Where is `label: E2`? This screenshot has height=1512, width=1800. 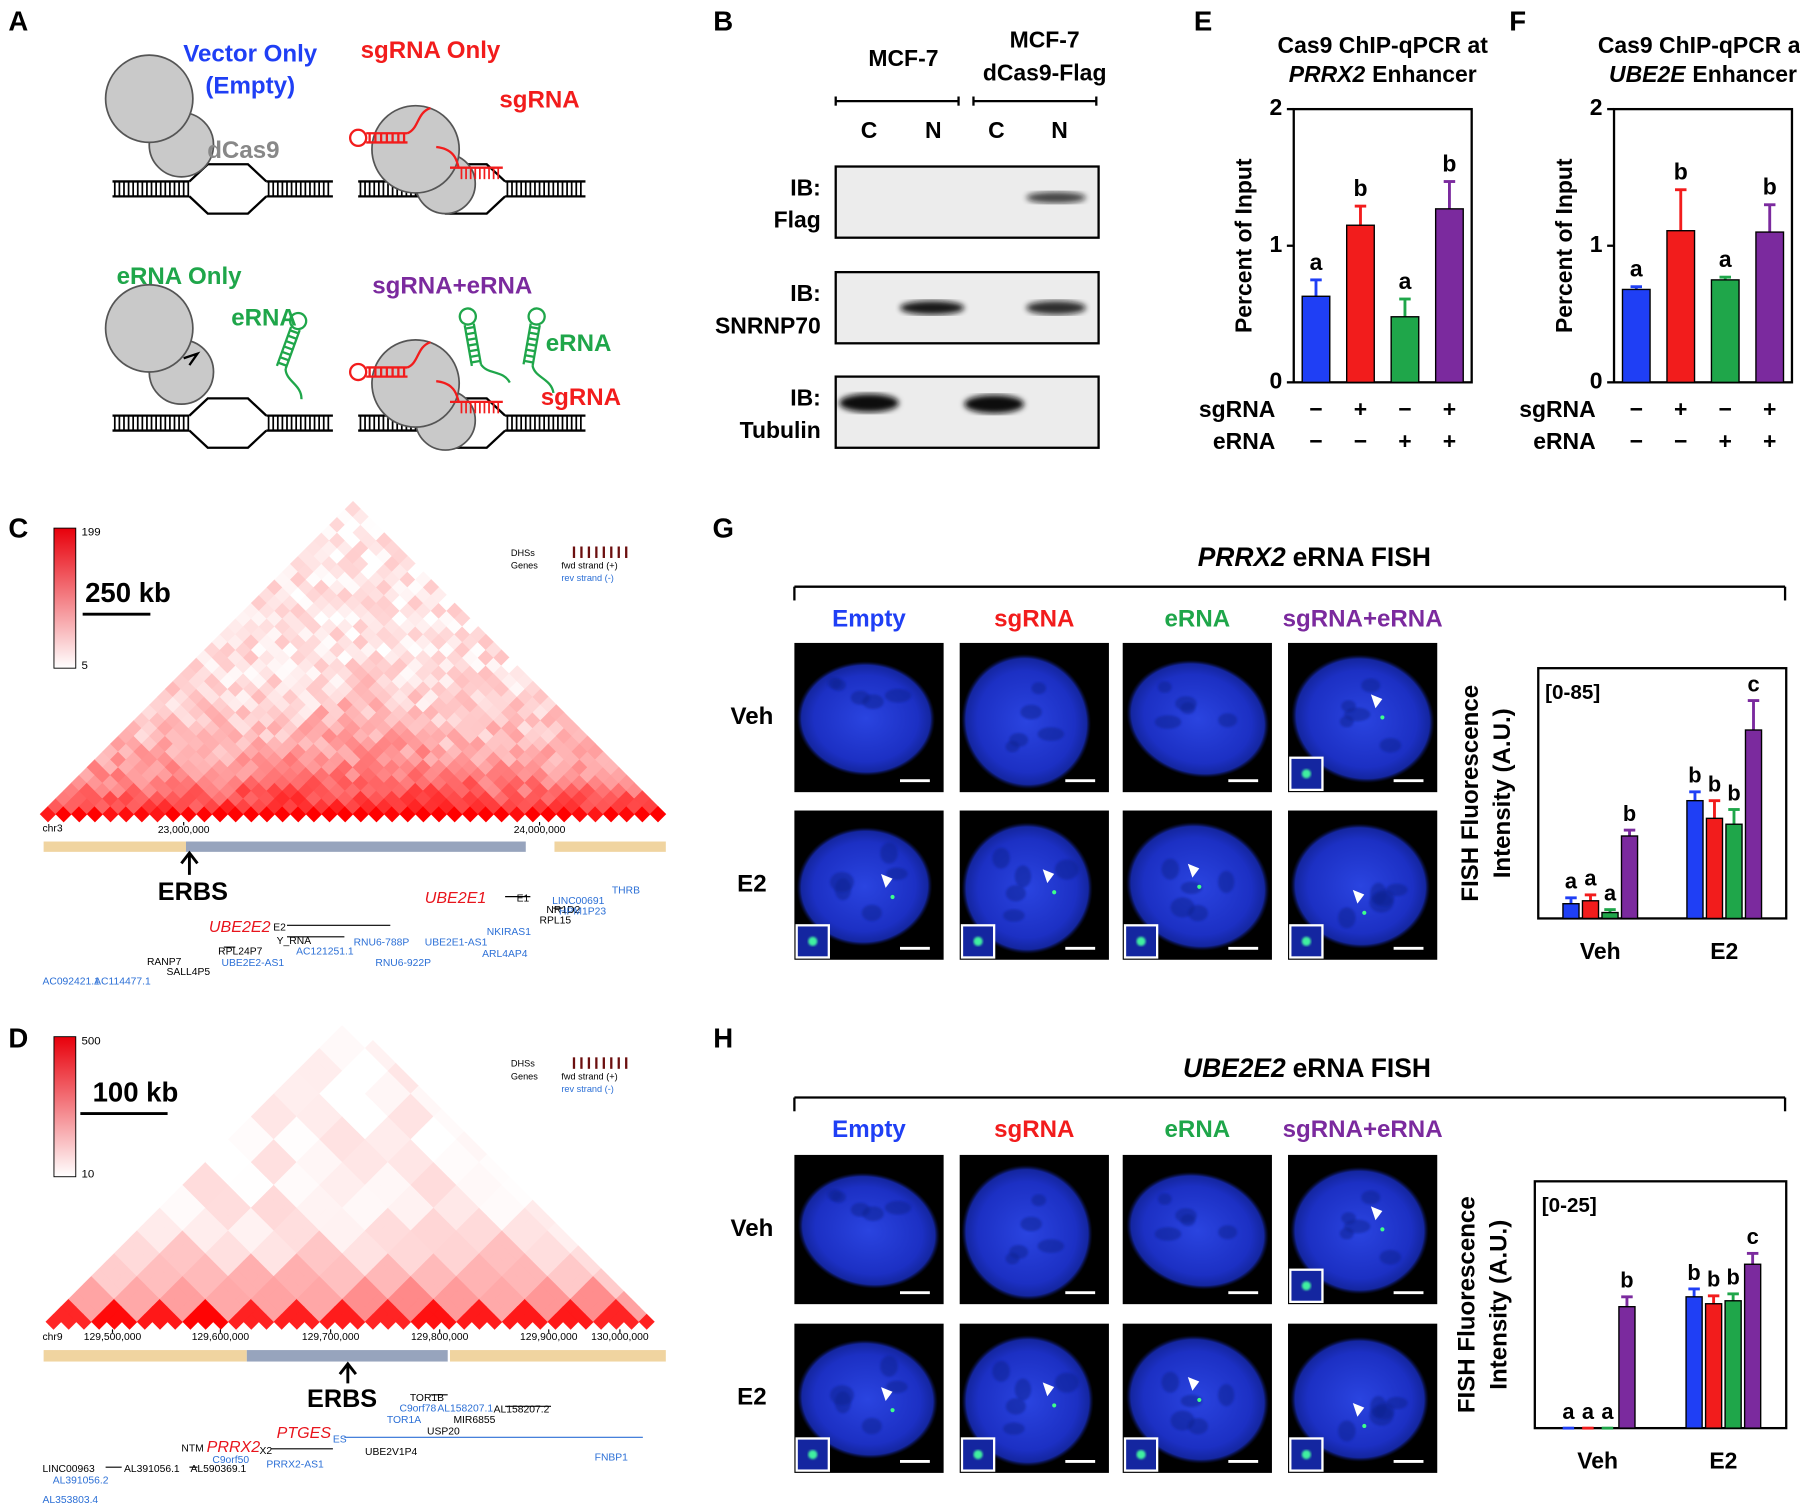 label: E2 is located at coordinates (279, 927).